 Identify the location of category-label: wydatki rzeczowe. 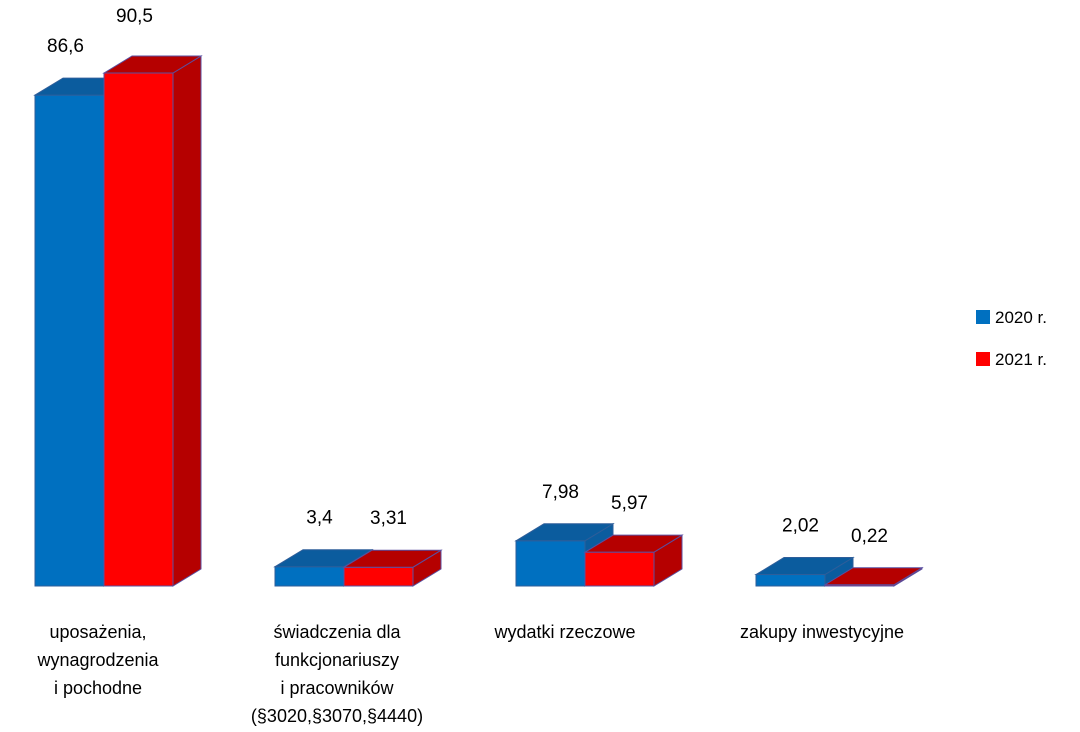
(564, 632).